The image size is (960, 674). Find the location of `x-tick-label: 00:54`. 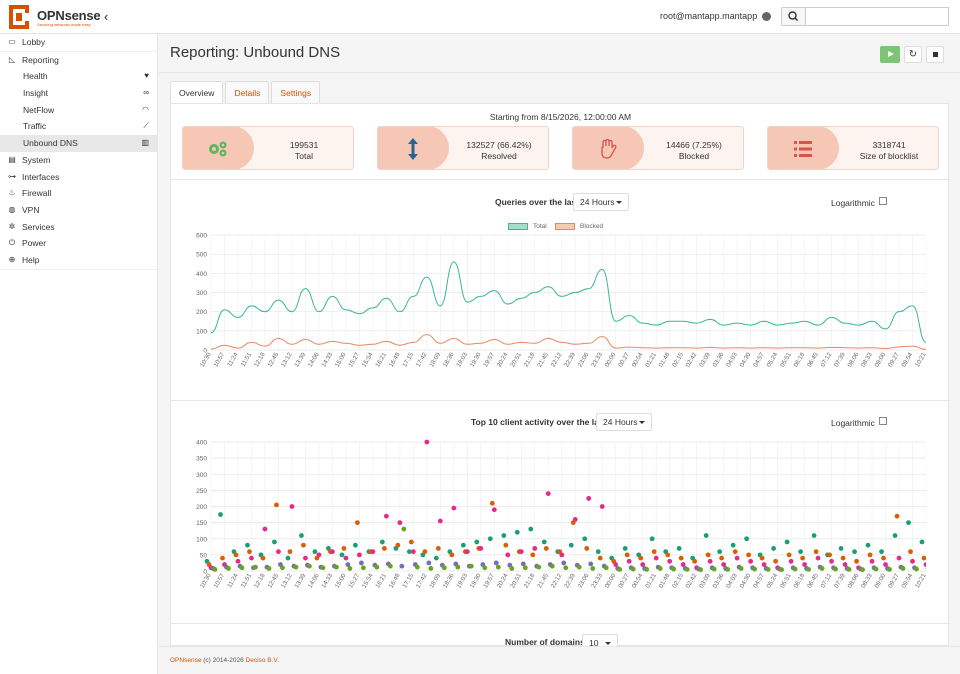

x-tick-label: 00:54 is located at coordinates (638, 359).